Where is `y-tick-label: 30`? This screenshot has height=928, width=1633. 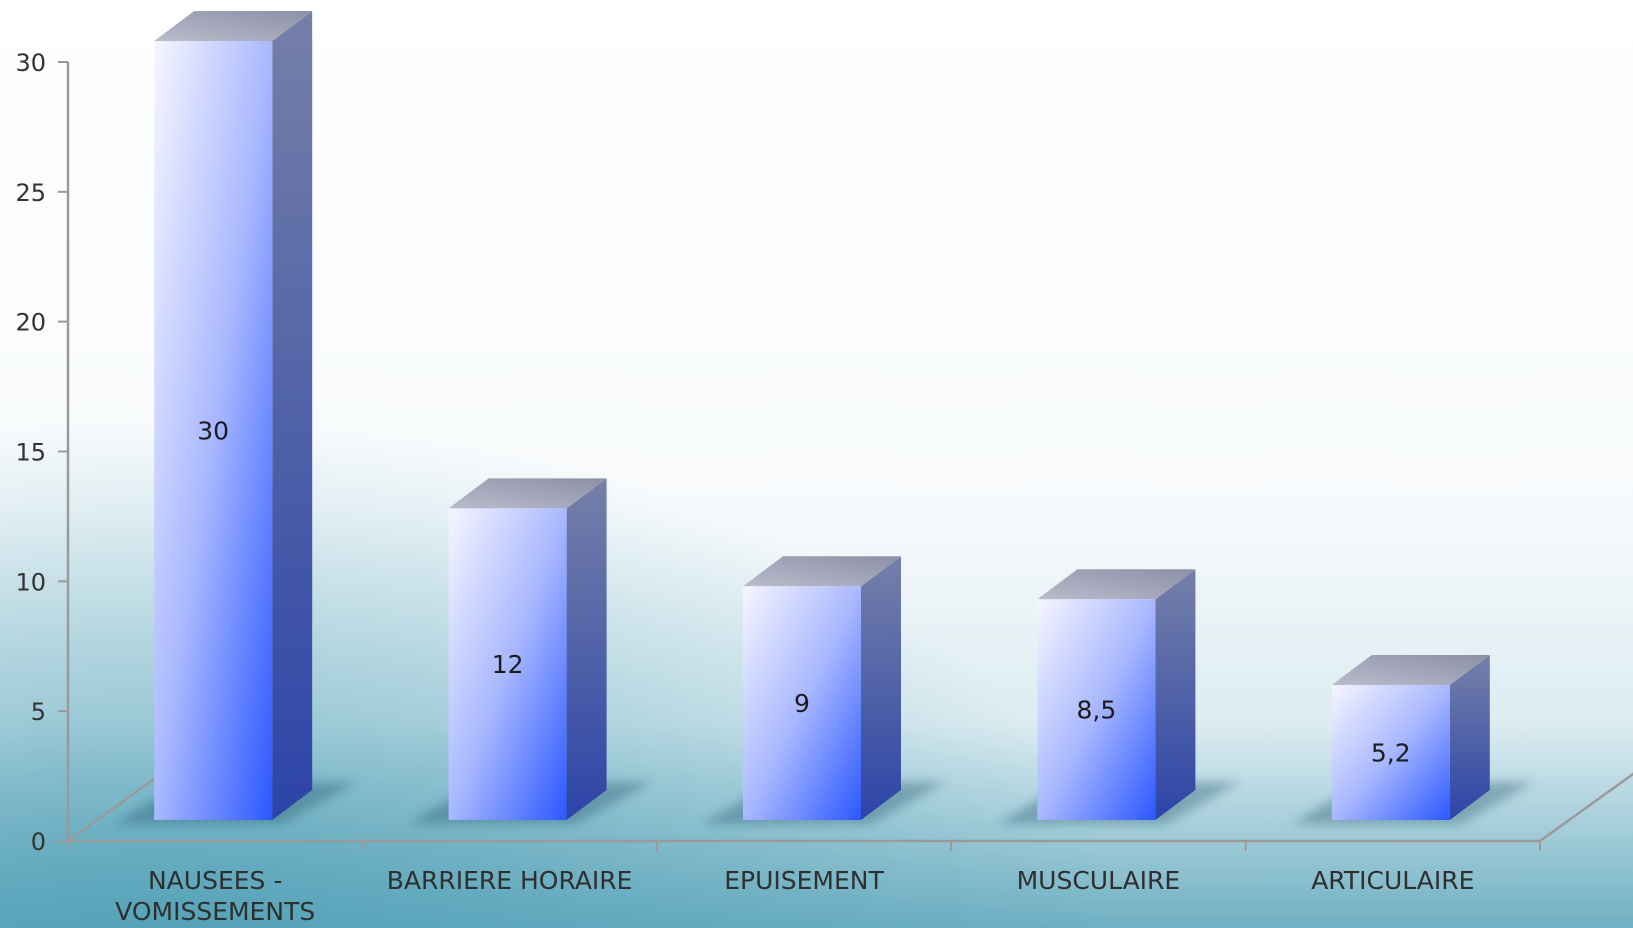
y-tick-label: 30 is located at coordinates (30, 63).